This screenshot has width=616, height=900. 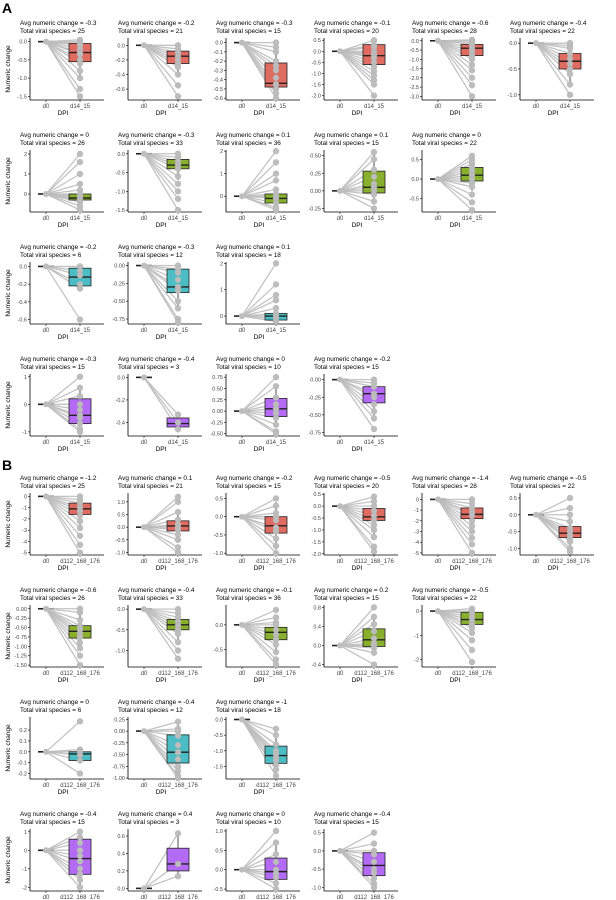 What do you see at coordinates (548, 478) in the screenshot?
I see `avg-change-title: Avg numeric change = -0.5` at bounding box center [548, 478].